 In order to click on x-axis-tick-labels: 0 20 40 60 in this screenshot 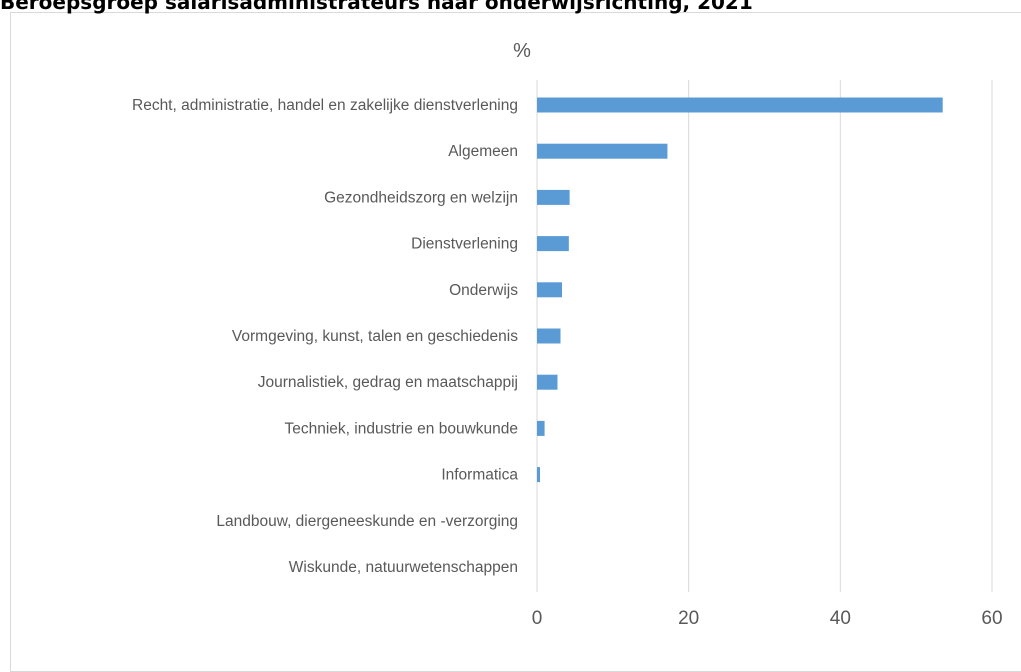, I will do `click(767, 618)`.